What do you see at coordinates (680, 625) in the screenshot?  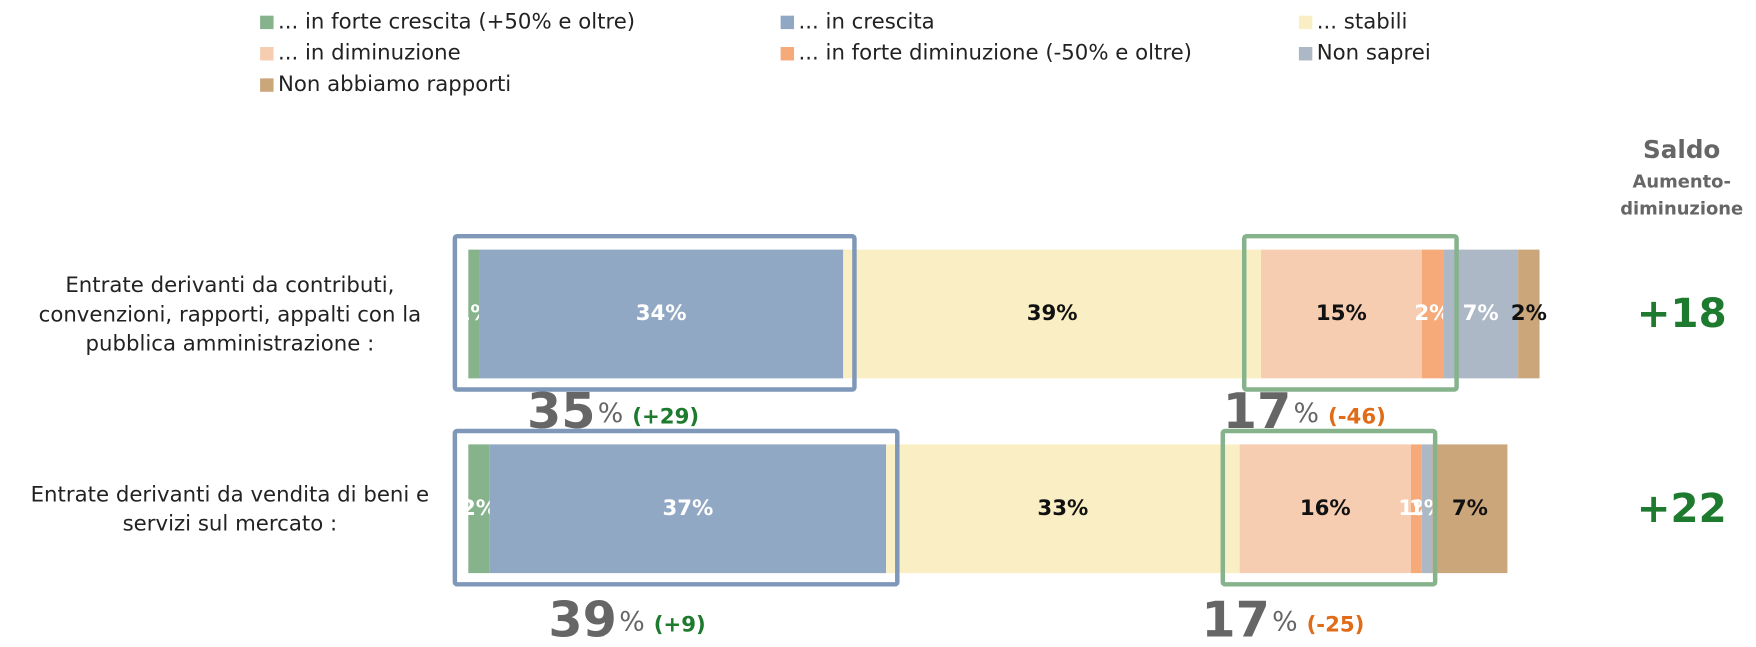 I see `group-delta: (+9)` at bounding box center [680, 625].